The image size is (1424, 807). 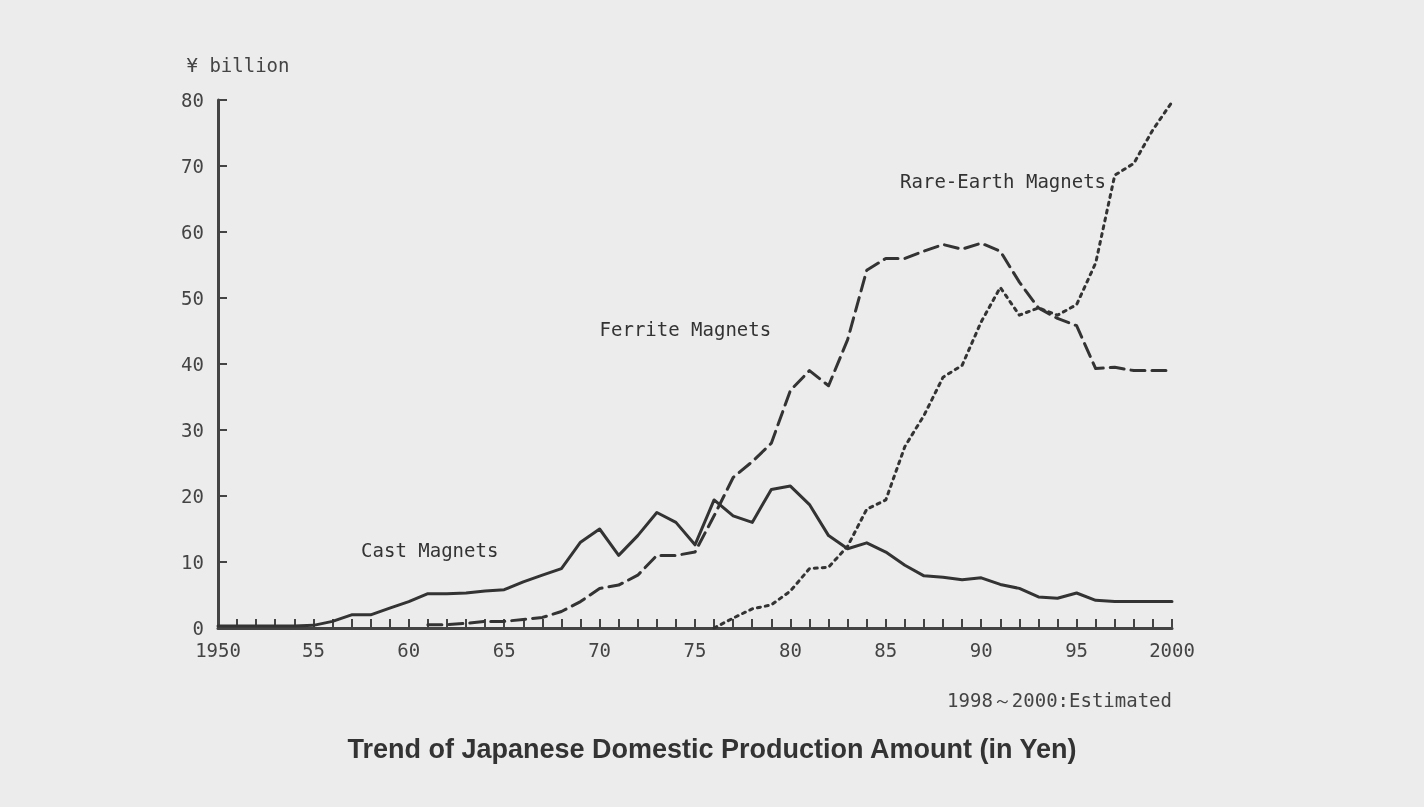 I want to click on x-tick-label: 75, so click(x=695, y=649).